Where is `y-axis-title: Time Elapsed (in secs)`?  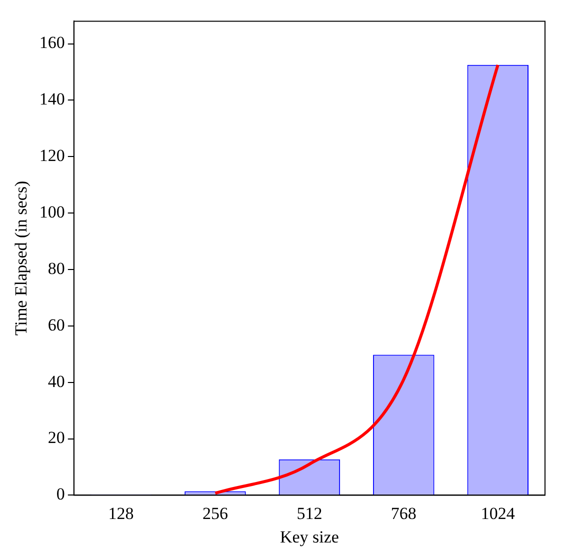 y-axis-title: Time Elapsed (in secs) is located at coordinates (21, 258).